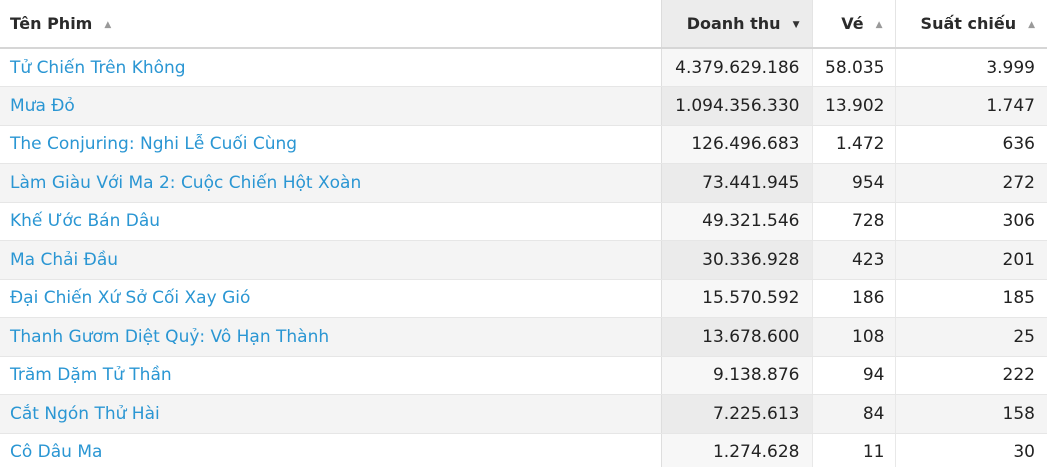  Describe the element at coordinates (64, 259) in the screenshot. I see `movie-title-link: Ma Chải Đầu` at that location.